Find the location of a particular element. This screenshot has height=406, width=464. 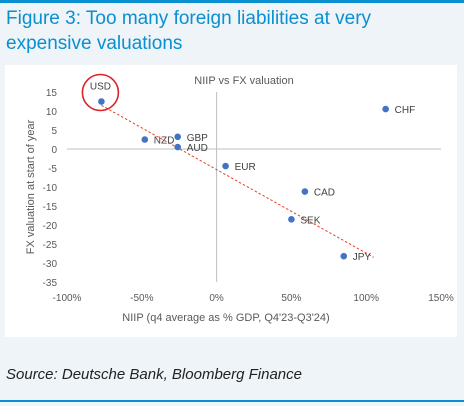

bottom-rule is located at coordinates (232, 401).